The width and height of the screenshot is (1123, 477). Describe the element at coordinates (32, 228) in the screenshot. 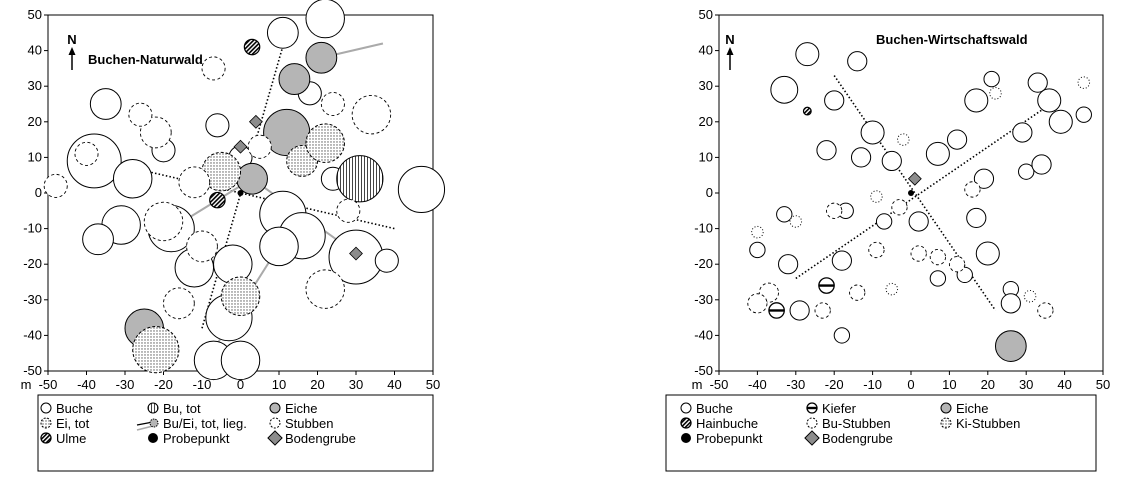

I see `y-tick-label: -10` at that location.